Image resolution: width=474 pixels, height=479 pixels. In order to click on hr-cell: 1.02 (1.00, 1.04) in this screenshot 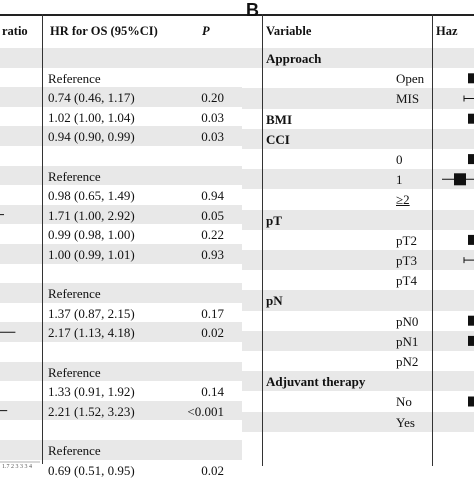, I will do `click(91, 117)`.